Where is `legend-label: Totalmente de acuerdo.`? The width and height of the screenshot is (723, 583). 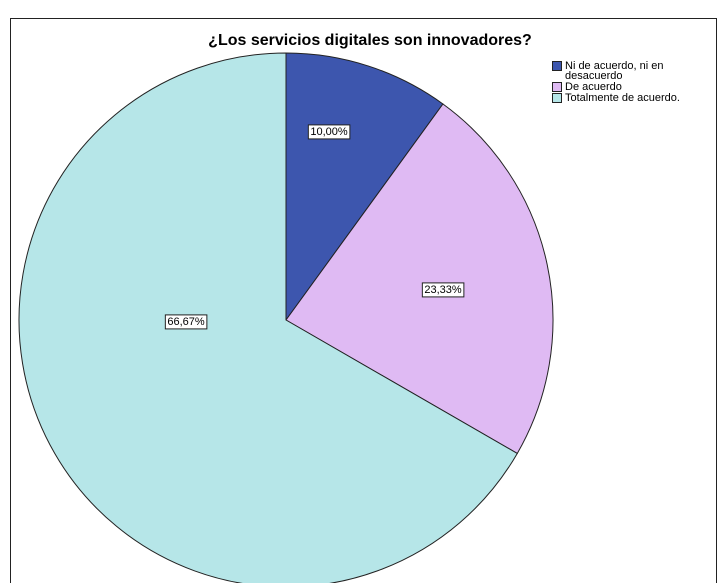 legend-label: Totalmente de acuerdo. is located at coordinates (622, 98).